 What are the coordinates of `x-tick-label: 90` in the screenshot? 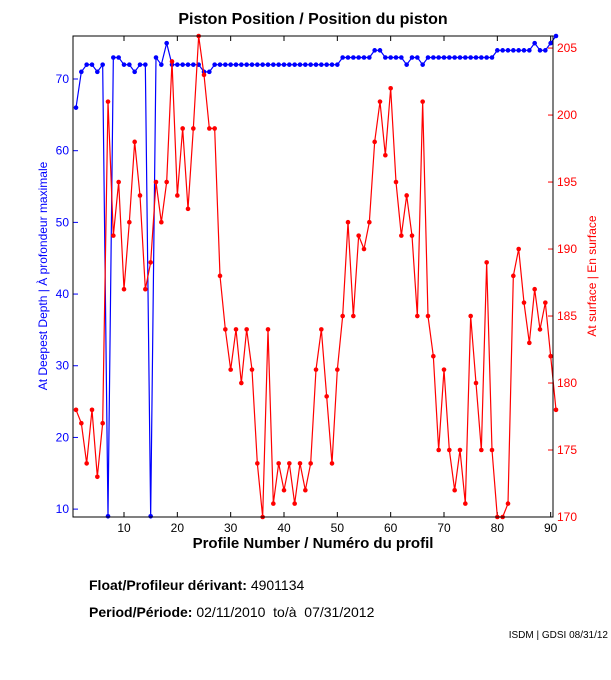 It's located at (551, 528).